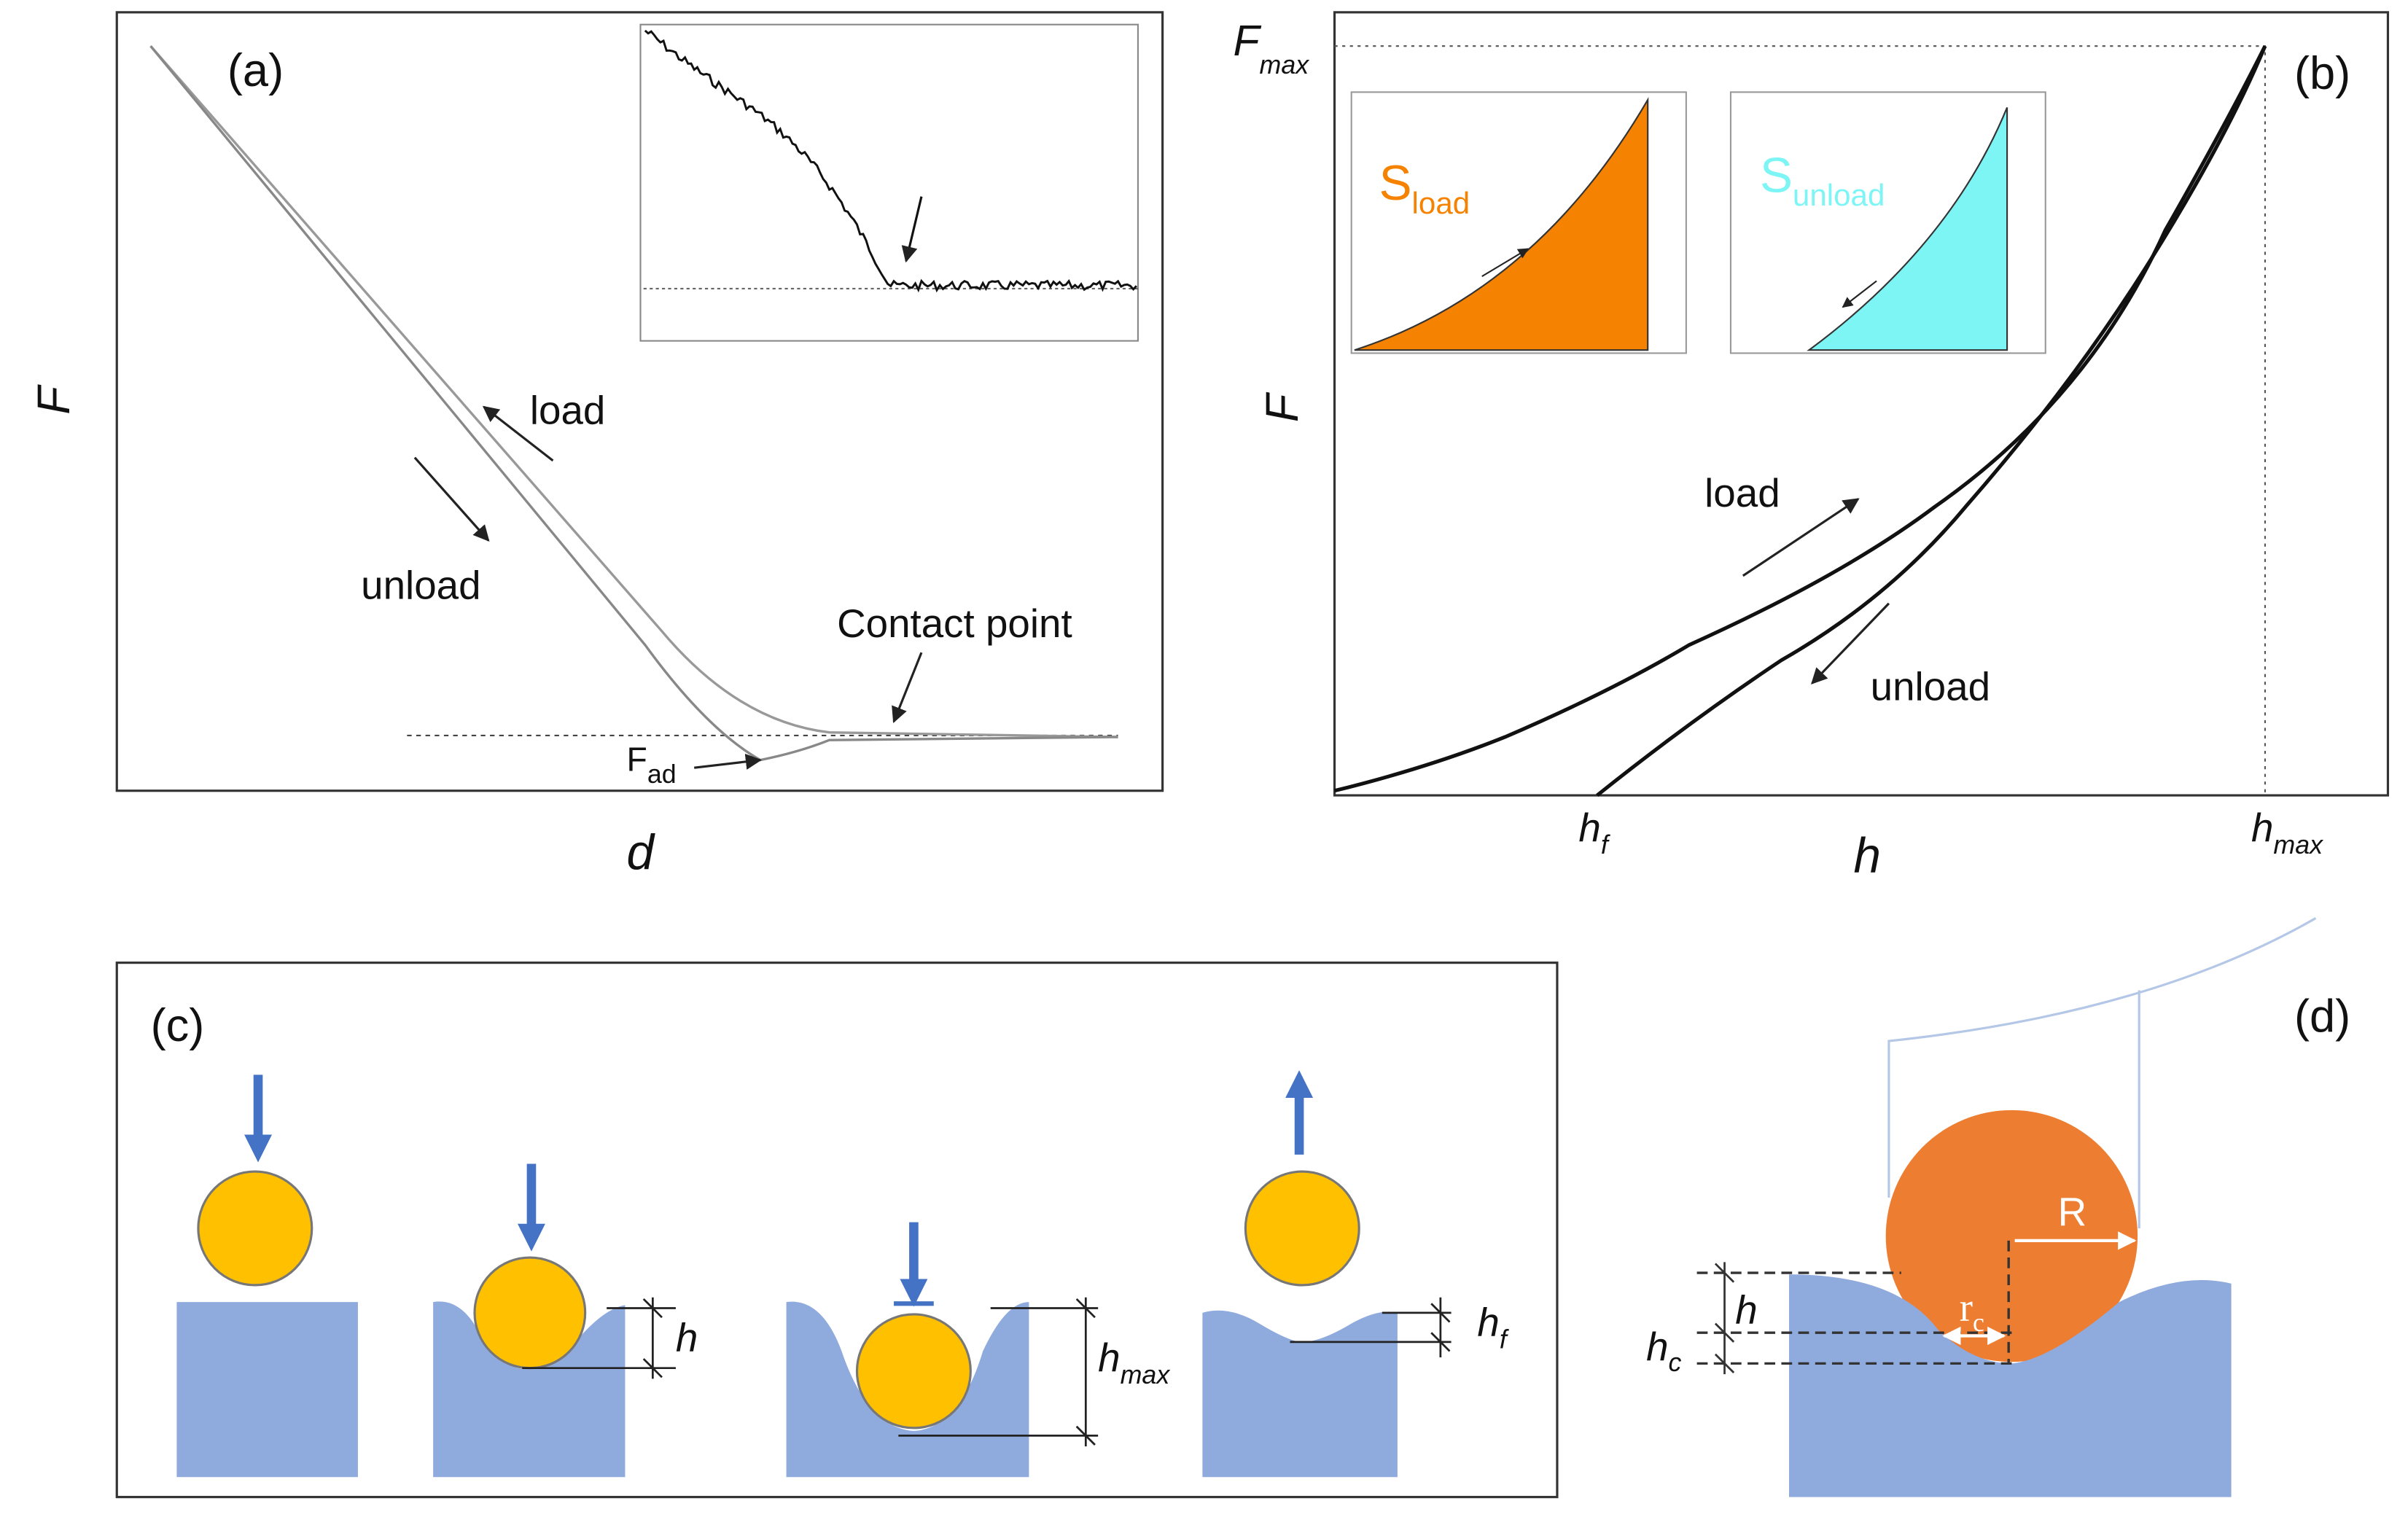 This screenshot has width=2408, height=1517. Describe the element at coordinates (955, 623) in the screenshot. I see `contact-label: Contact point` at that location.